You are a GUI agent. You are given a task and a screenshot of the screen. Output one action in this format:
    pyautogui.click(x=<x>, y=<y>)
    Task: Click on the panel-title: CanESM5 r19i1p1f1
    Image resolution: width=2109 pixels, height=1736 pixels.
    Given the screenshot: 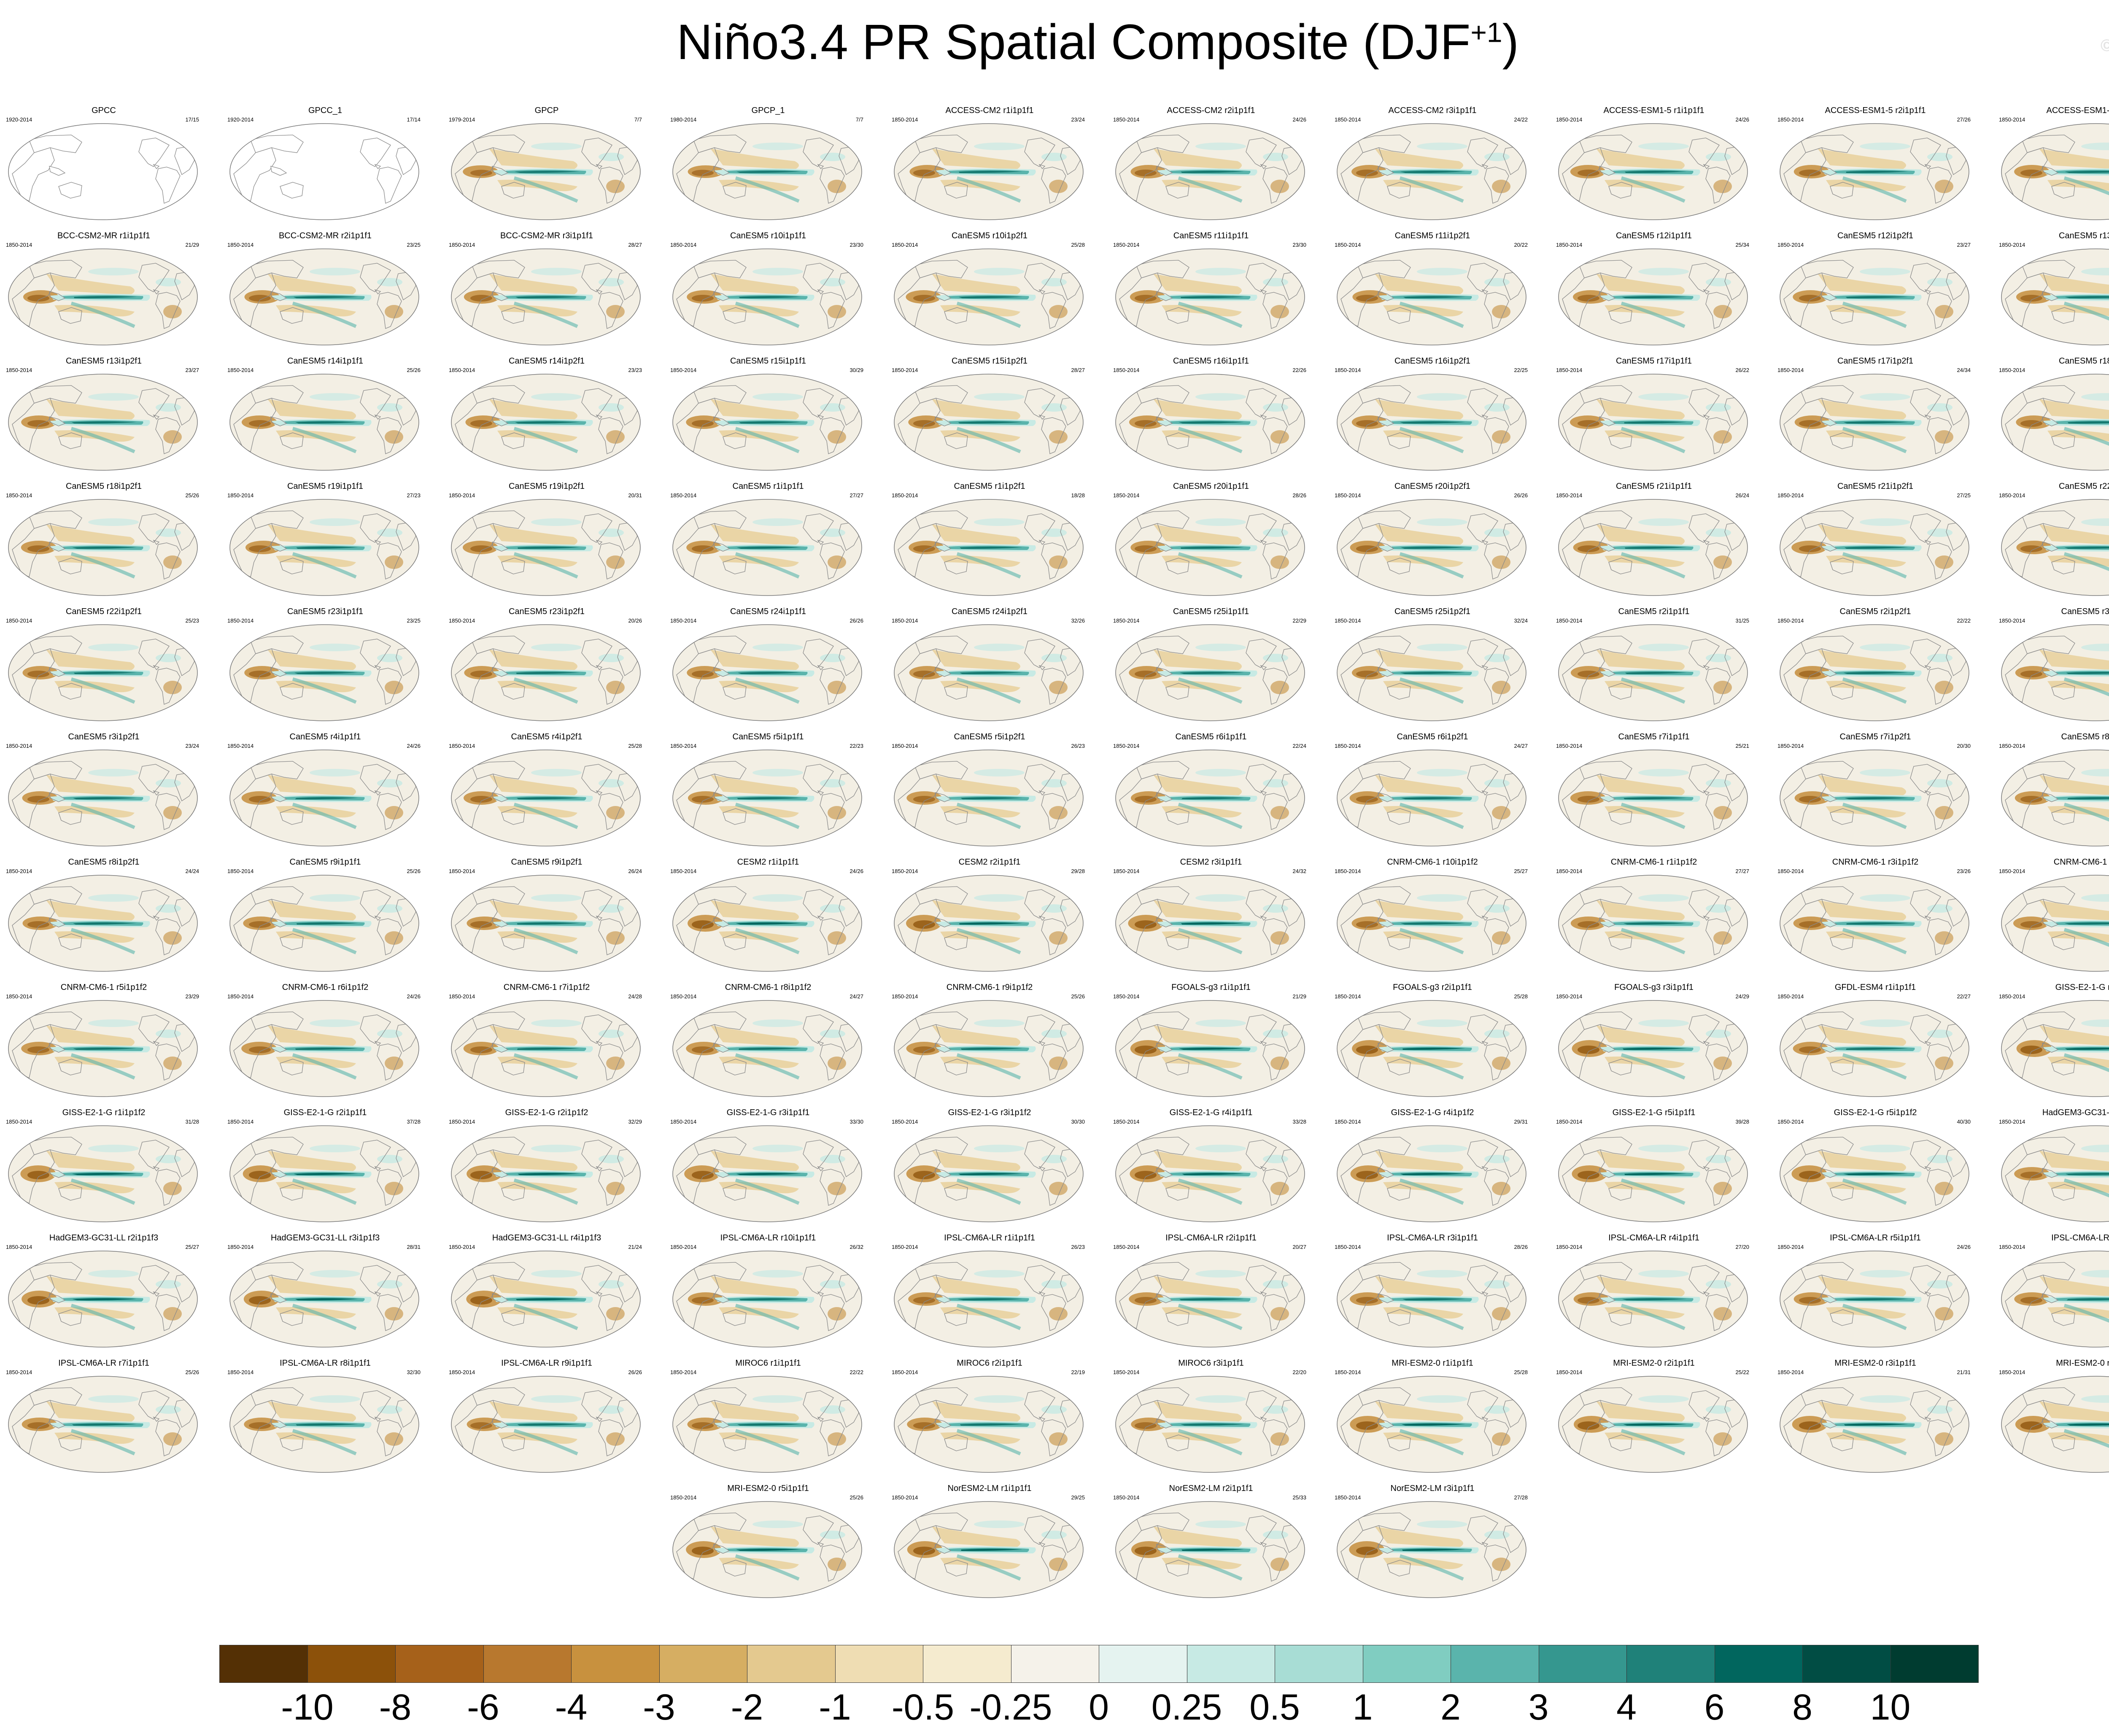 What is the action you would take?
    pyautogui.click(x=325, y=487)
    